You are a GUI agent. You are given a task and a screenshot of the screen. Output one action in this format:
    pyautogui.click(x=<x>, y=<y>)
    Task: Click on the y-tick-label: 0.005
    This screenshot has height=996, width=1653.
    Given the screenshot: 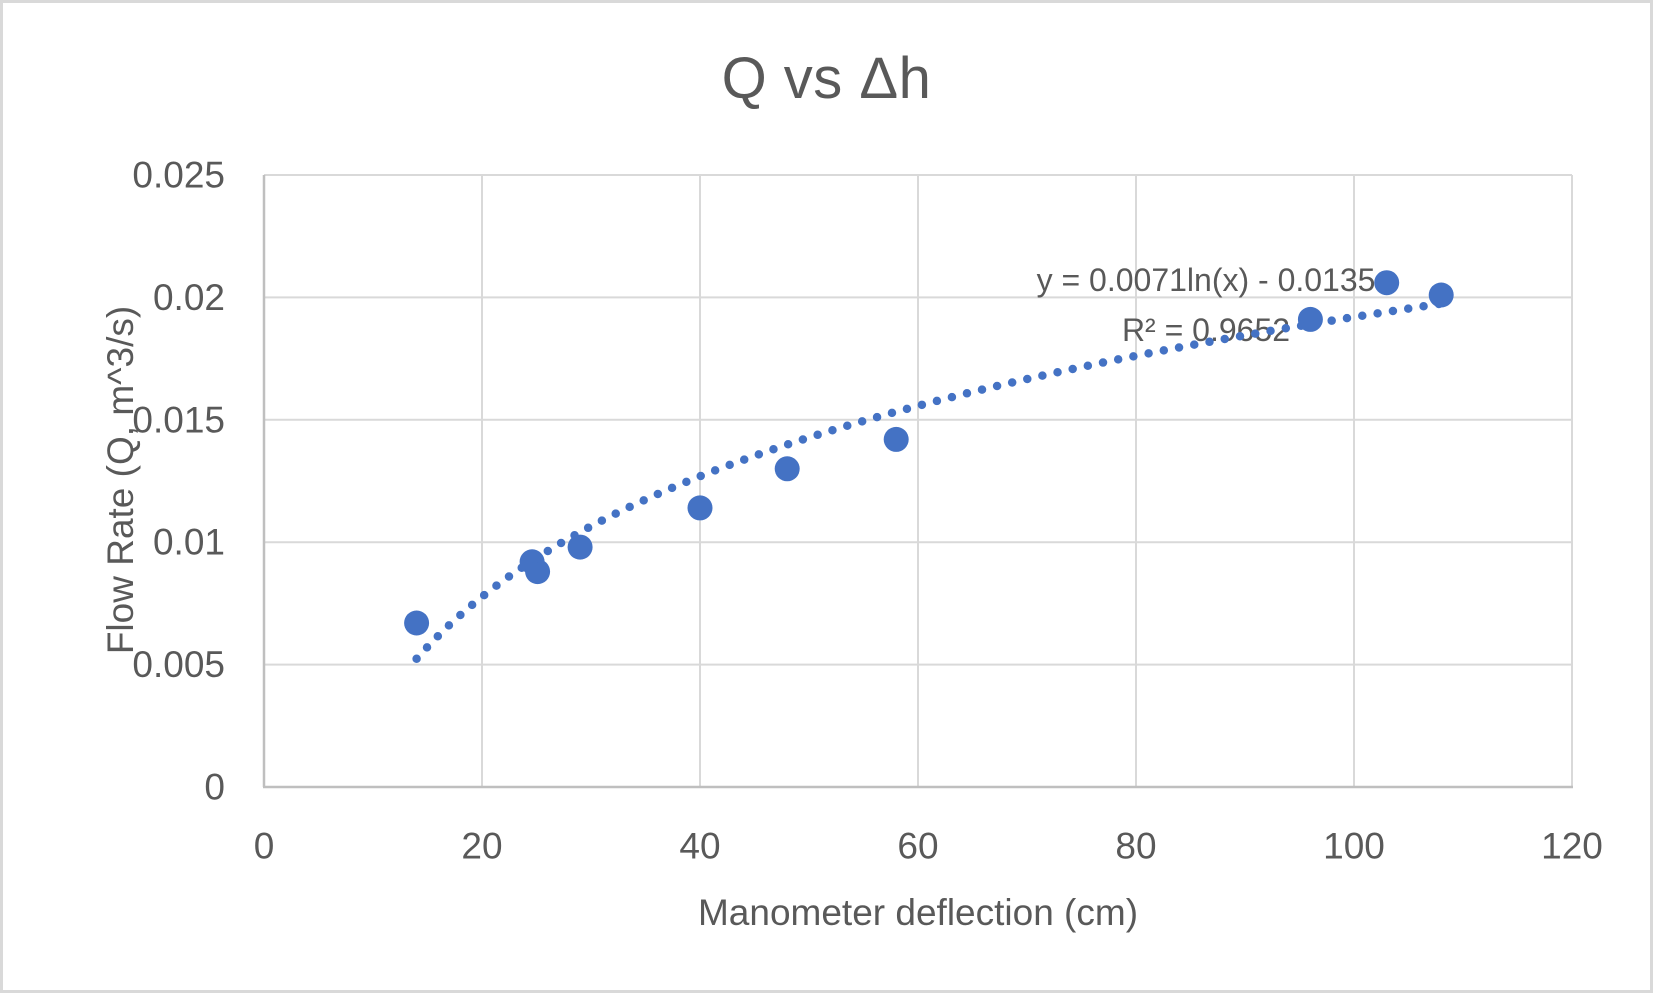 What is the action you would take?
    pyautogui.click(x=178, y=664)
    